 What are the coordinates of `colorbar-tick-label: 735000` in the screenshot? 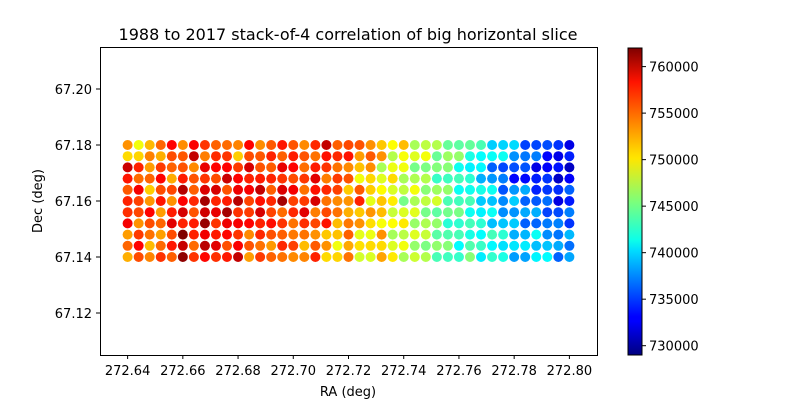 It's located at (674, 300).